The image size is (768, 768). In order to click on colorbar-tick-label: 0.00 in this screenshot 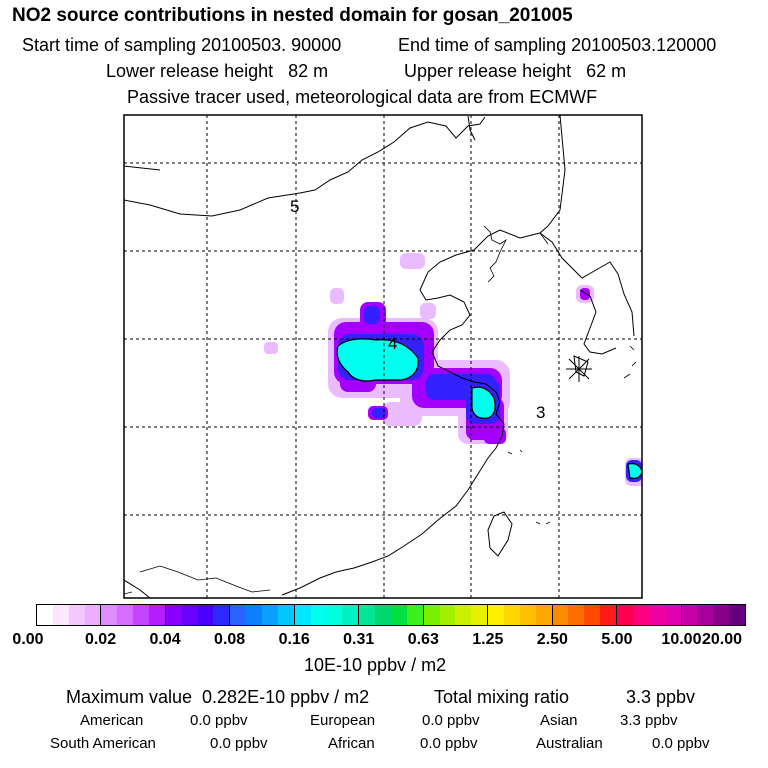, I will do `click(28, 639)`.